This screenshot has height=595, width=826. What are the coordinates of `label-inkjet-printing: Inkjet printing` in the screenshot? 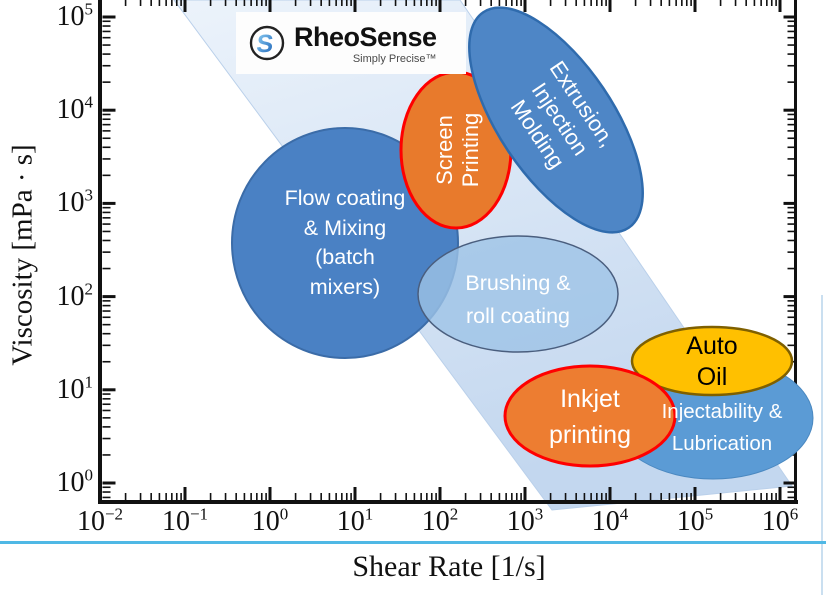 It's located at (590, 417).